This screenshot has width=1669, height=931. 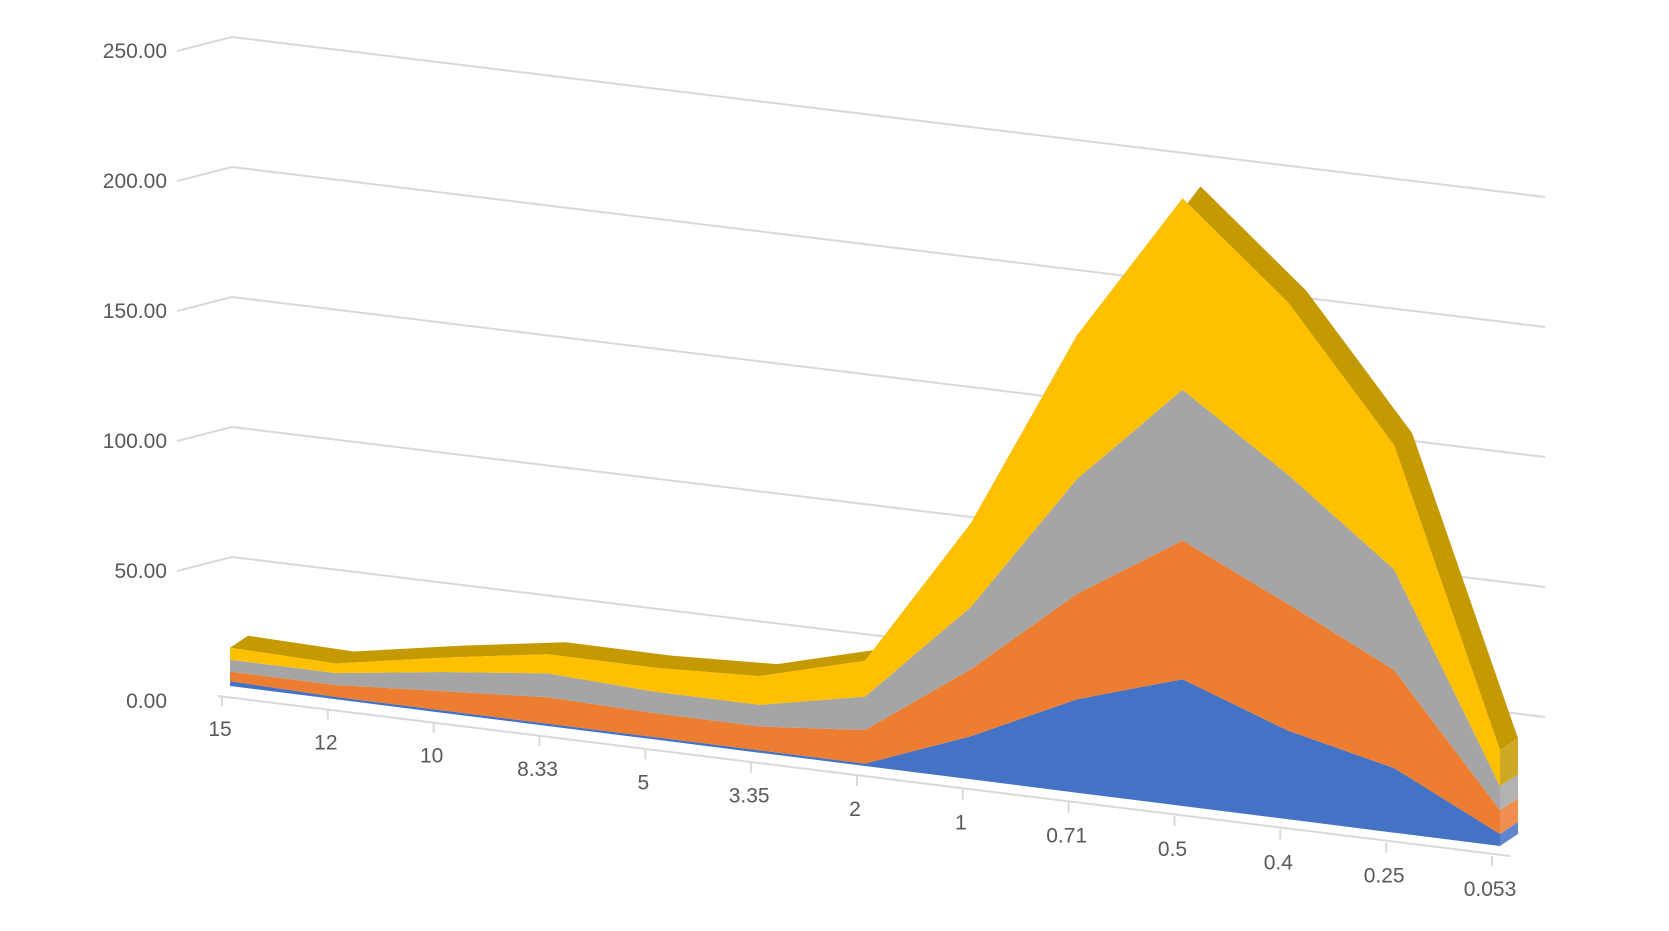 I want to click on y-tick-label: 100.00, so click(x=135, y=441).